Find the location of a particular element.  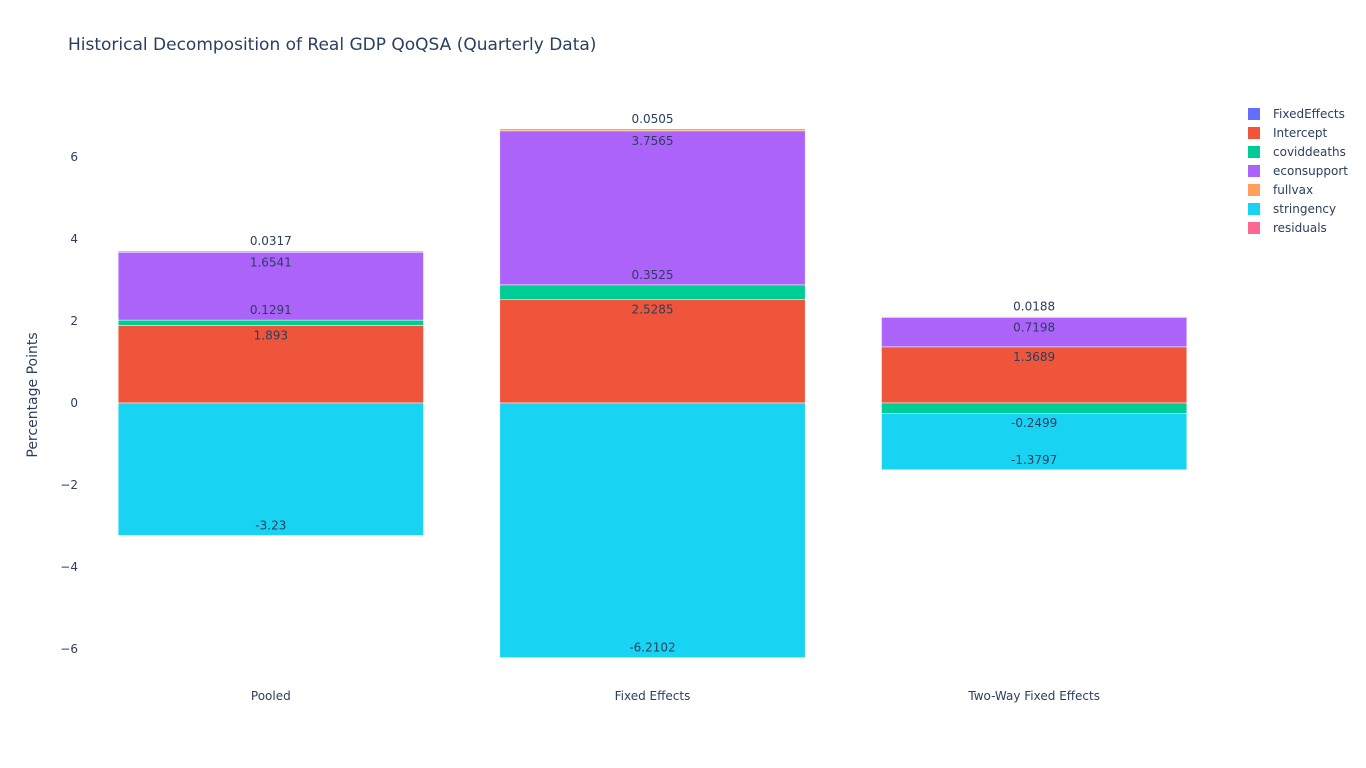

y-tick-label: 6 is located at coordinates (74, 157).